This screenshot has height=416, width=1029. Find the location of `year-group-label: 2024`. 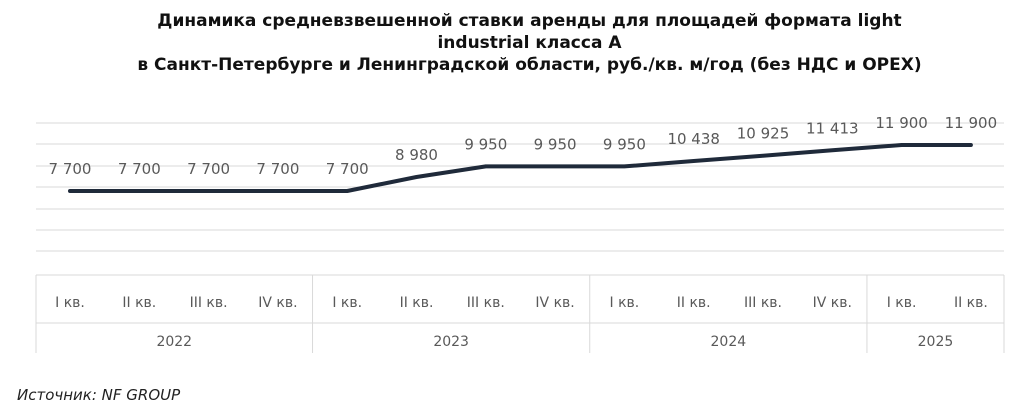

year-group-label: 2024 is located at coordinates (729, 342).